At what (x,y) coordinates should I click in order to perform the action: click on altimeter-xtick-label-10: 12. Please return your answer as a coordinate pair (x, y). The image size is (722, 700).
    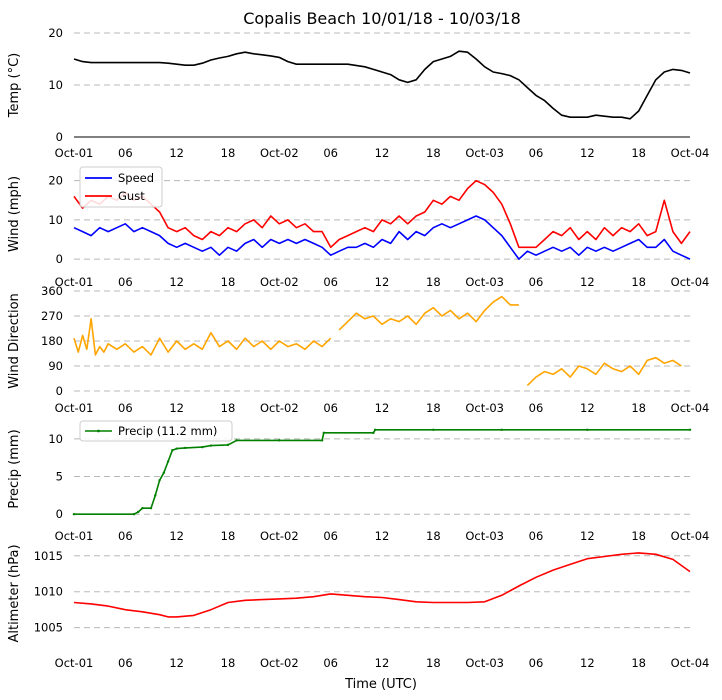
    Looking at the image, I should click on (587, 663).